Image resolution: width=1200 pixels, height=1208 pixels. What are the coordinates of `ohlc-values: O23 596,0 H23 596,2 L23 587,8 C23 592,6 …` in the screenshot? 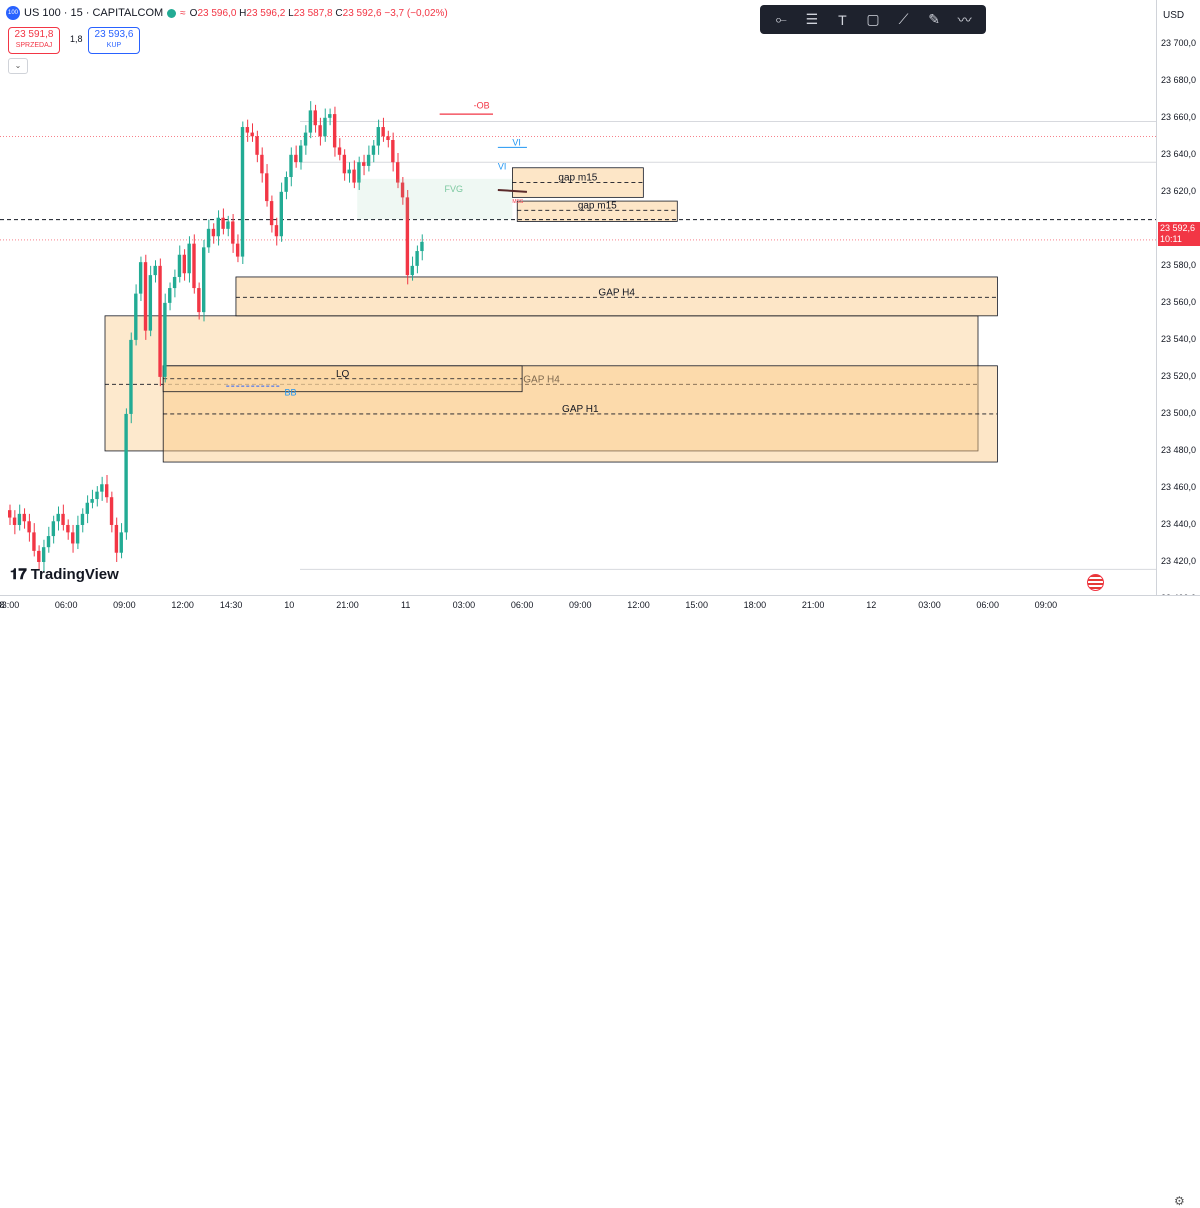 It's located at (318, 13).